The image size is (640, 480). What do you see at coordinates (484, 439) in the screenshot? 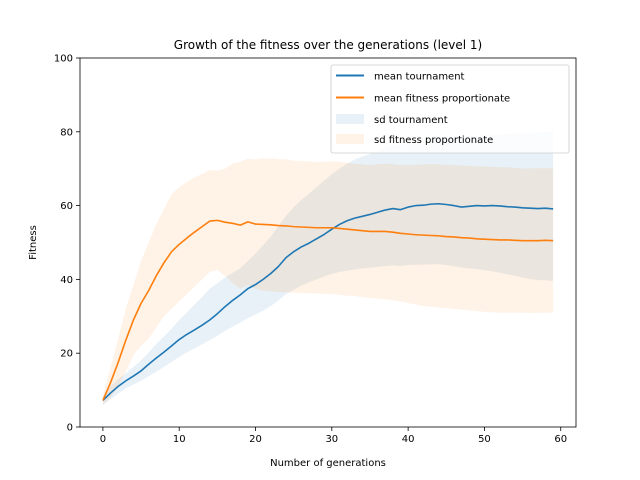
I see `x-tick-label: 50` at bounding box center [484, 439].